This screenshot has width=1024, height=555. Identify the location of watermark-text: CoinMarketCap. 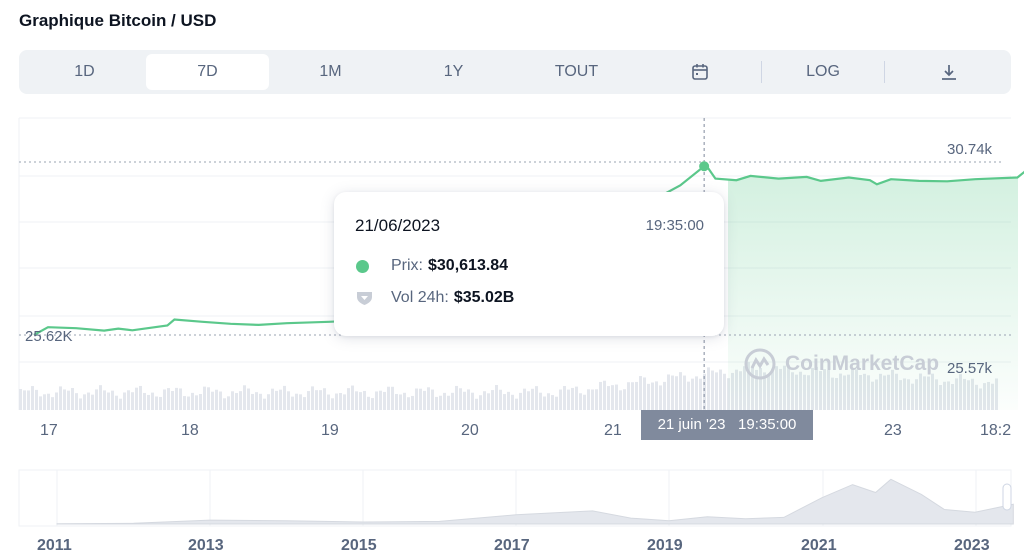
(862, 363).